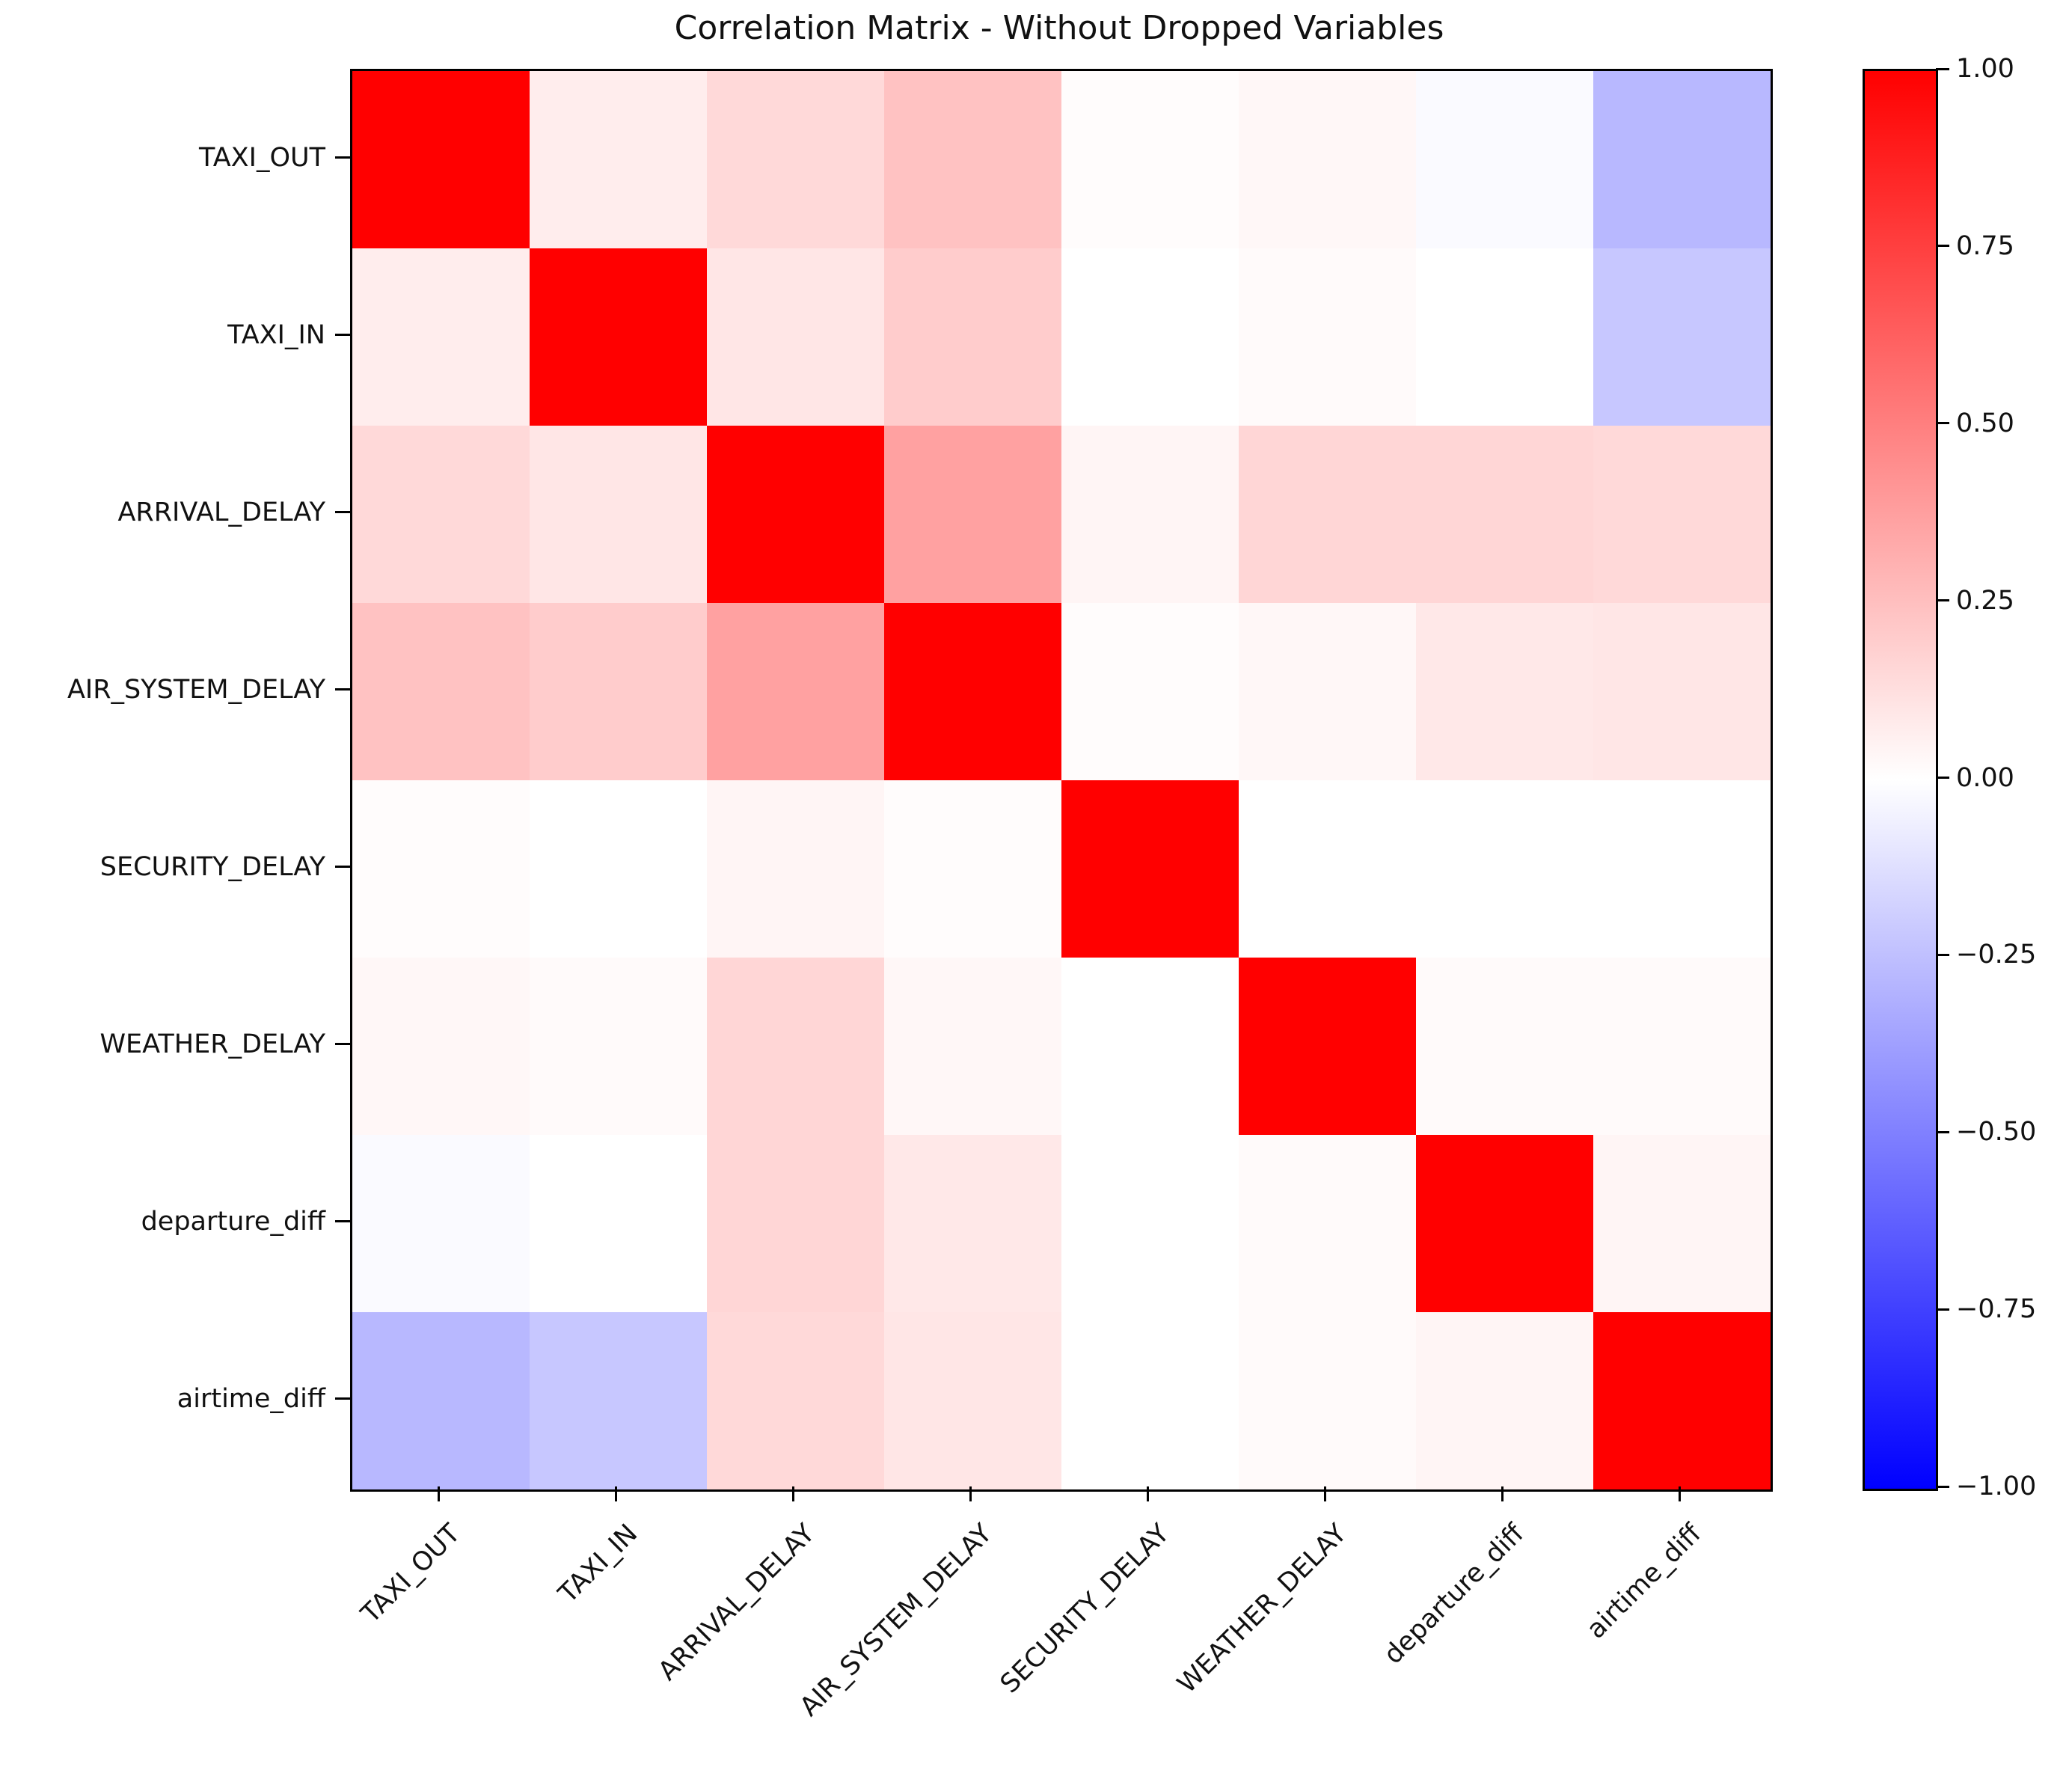 Image resolution: width=2072 pixels, height=1770 pixels. I want to click on y-tick-label: departure_diff, so click(233, 1221).